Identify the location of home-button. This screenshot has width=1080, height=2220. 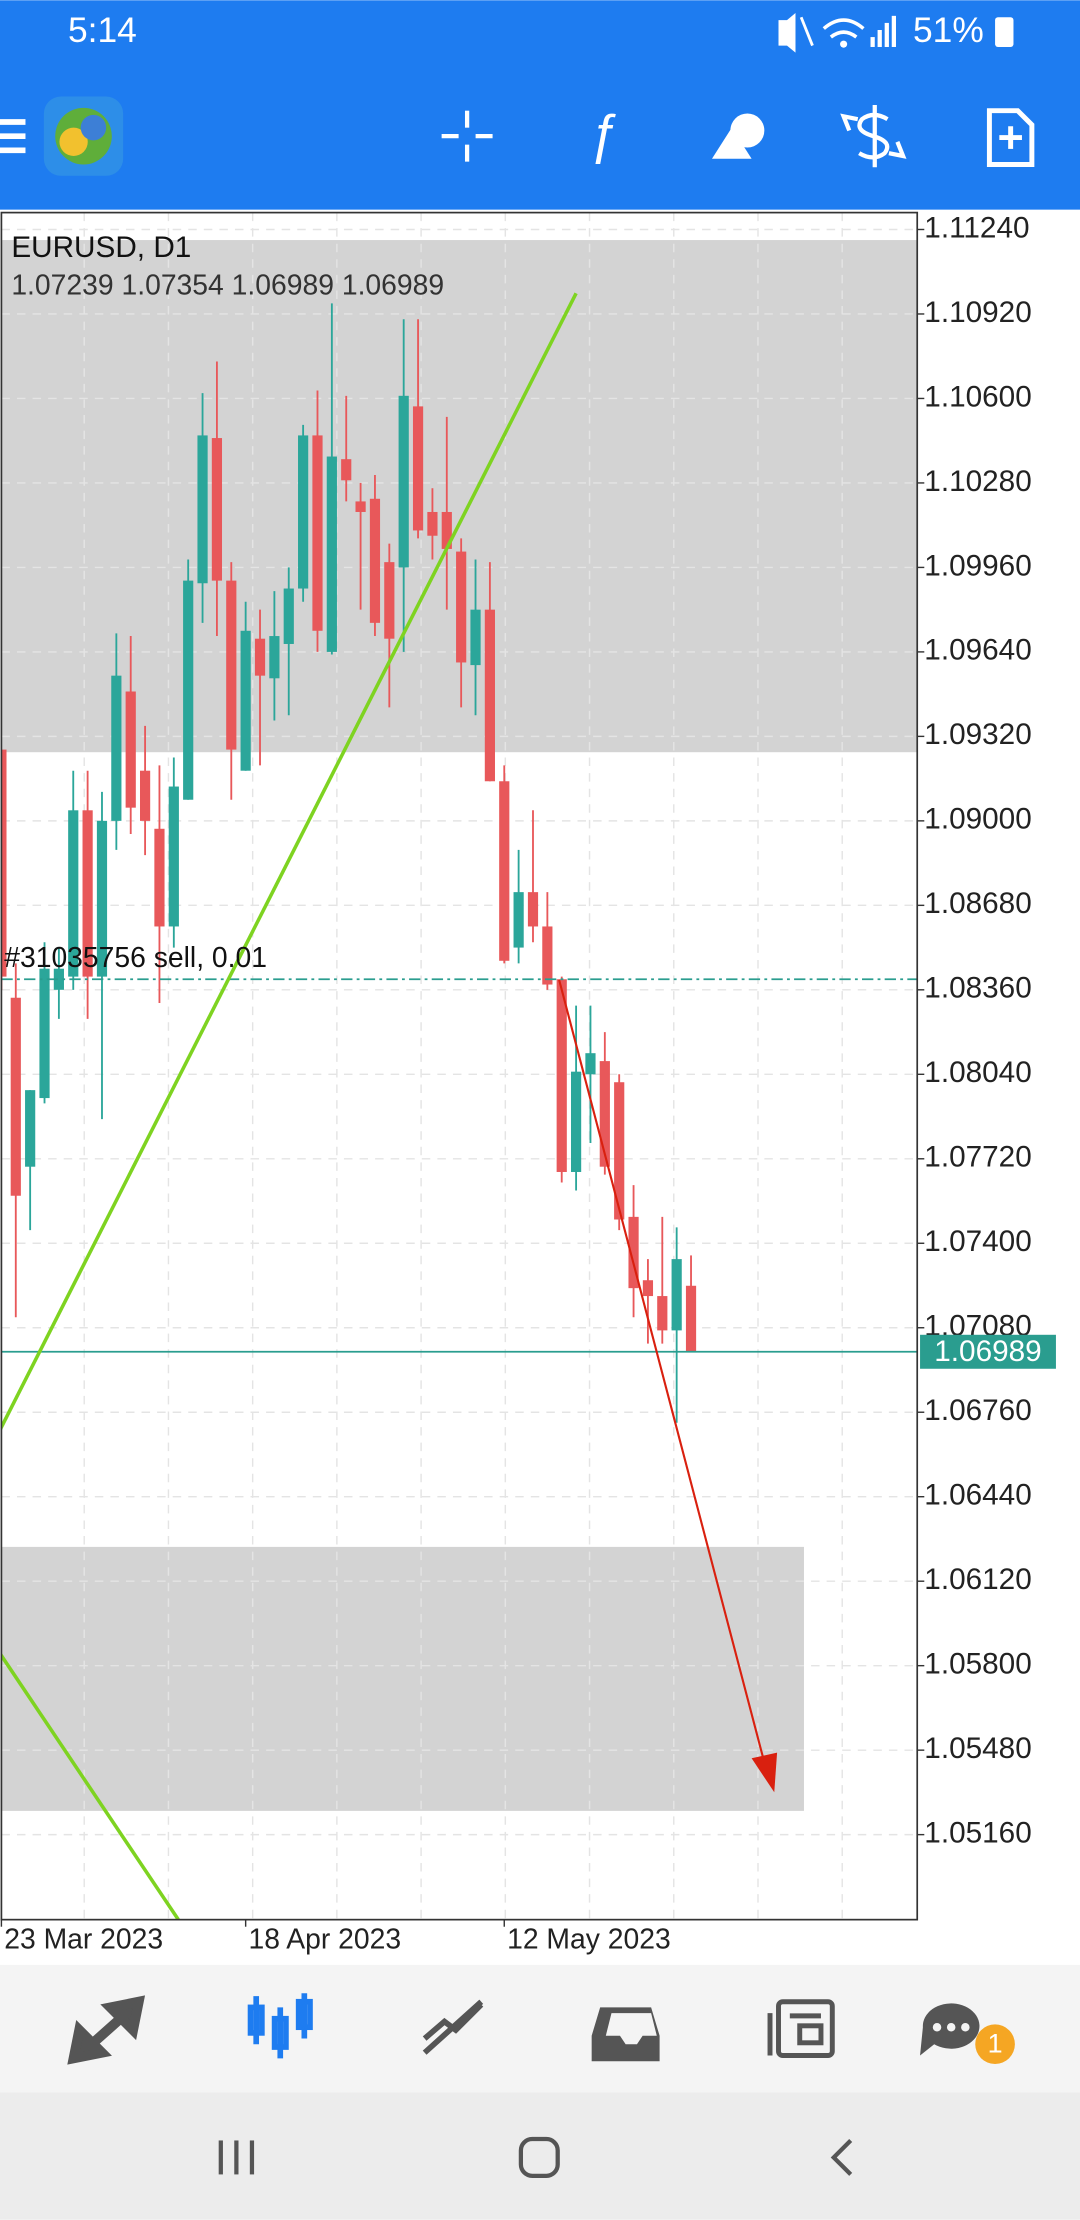
(539, 2157).